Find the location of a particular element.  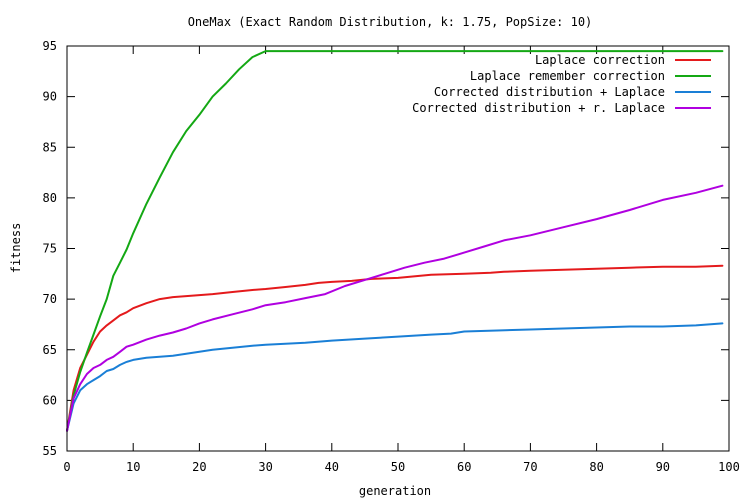

legend-label: Laplace correction is located at coordinates (600, 60).